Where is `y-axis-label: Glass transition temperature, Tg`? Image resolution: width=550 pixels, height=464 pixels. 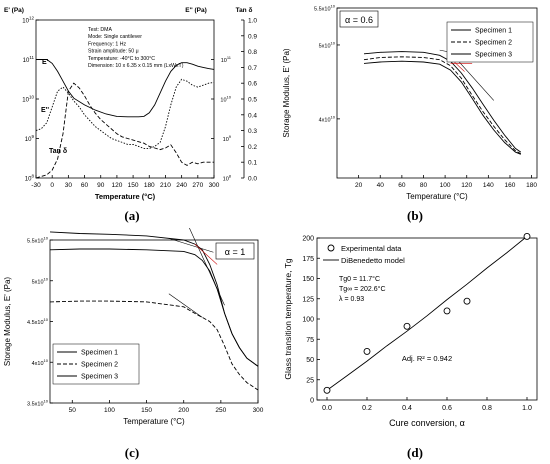 y-axis-label: Glass transition temperature, Tg is located at coordinates (288, 319).